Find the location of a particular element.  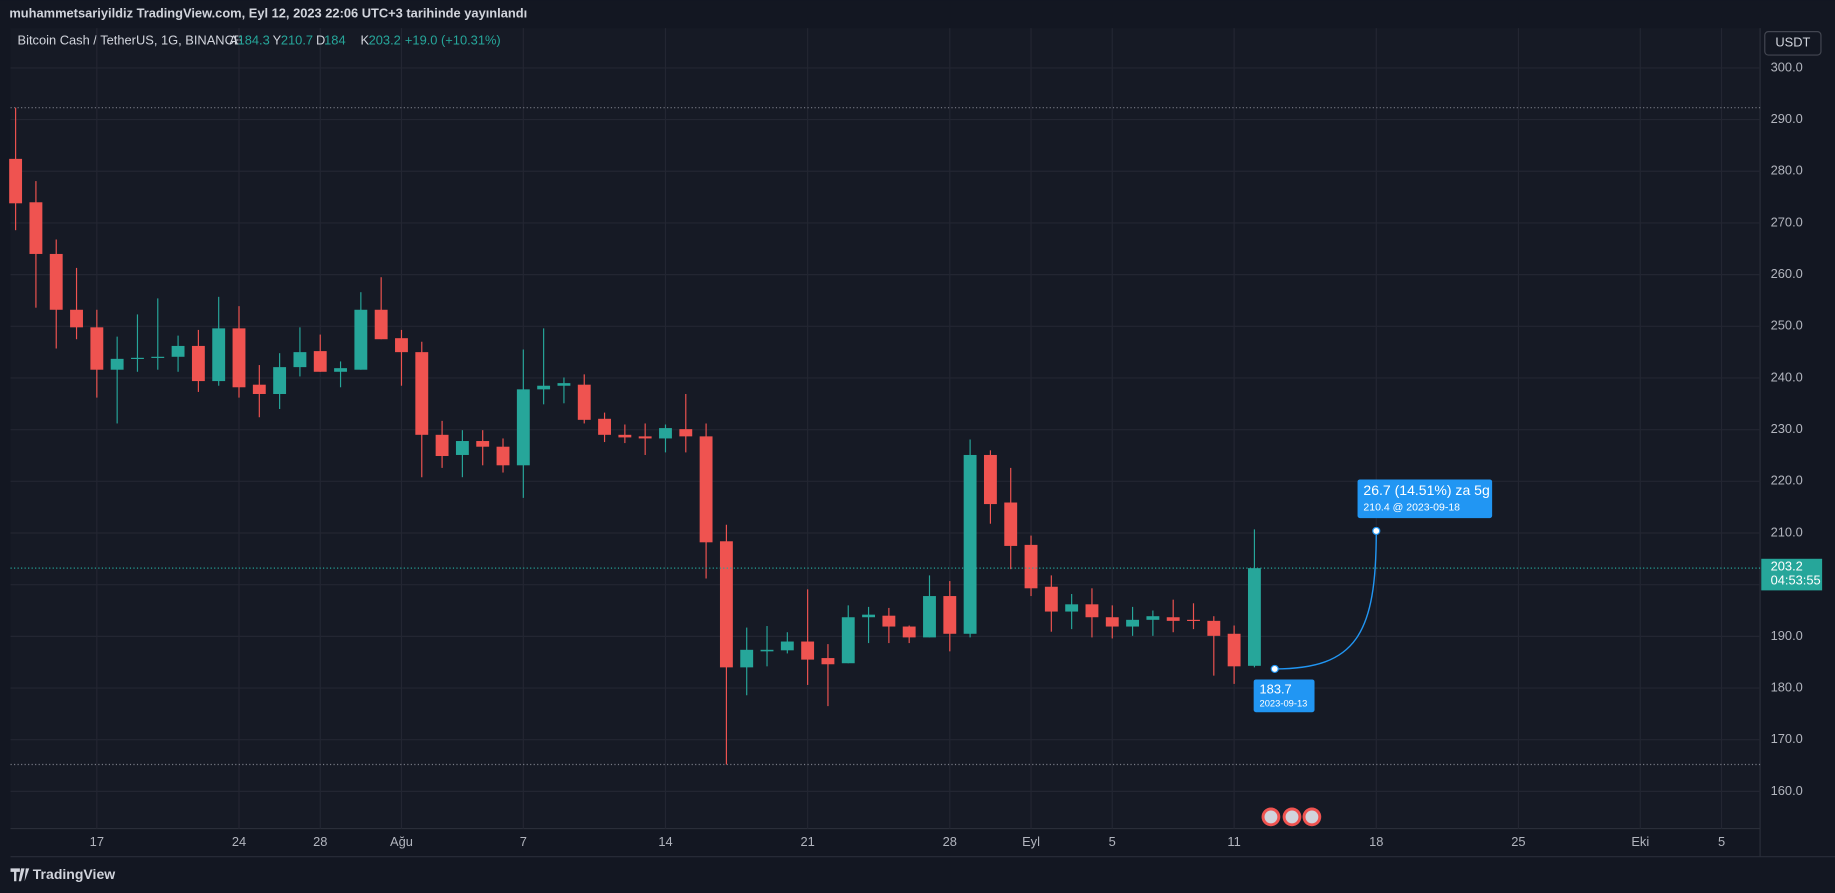

x-tick-label: 25 is located at coordinates (1518, 841).